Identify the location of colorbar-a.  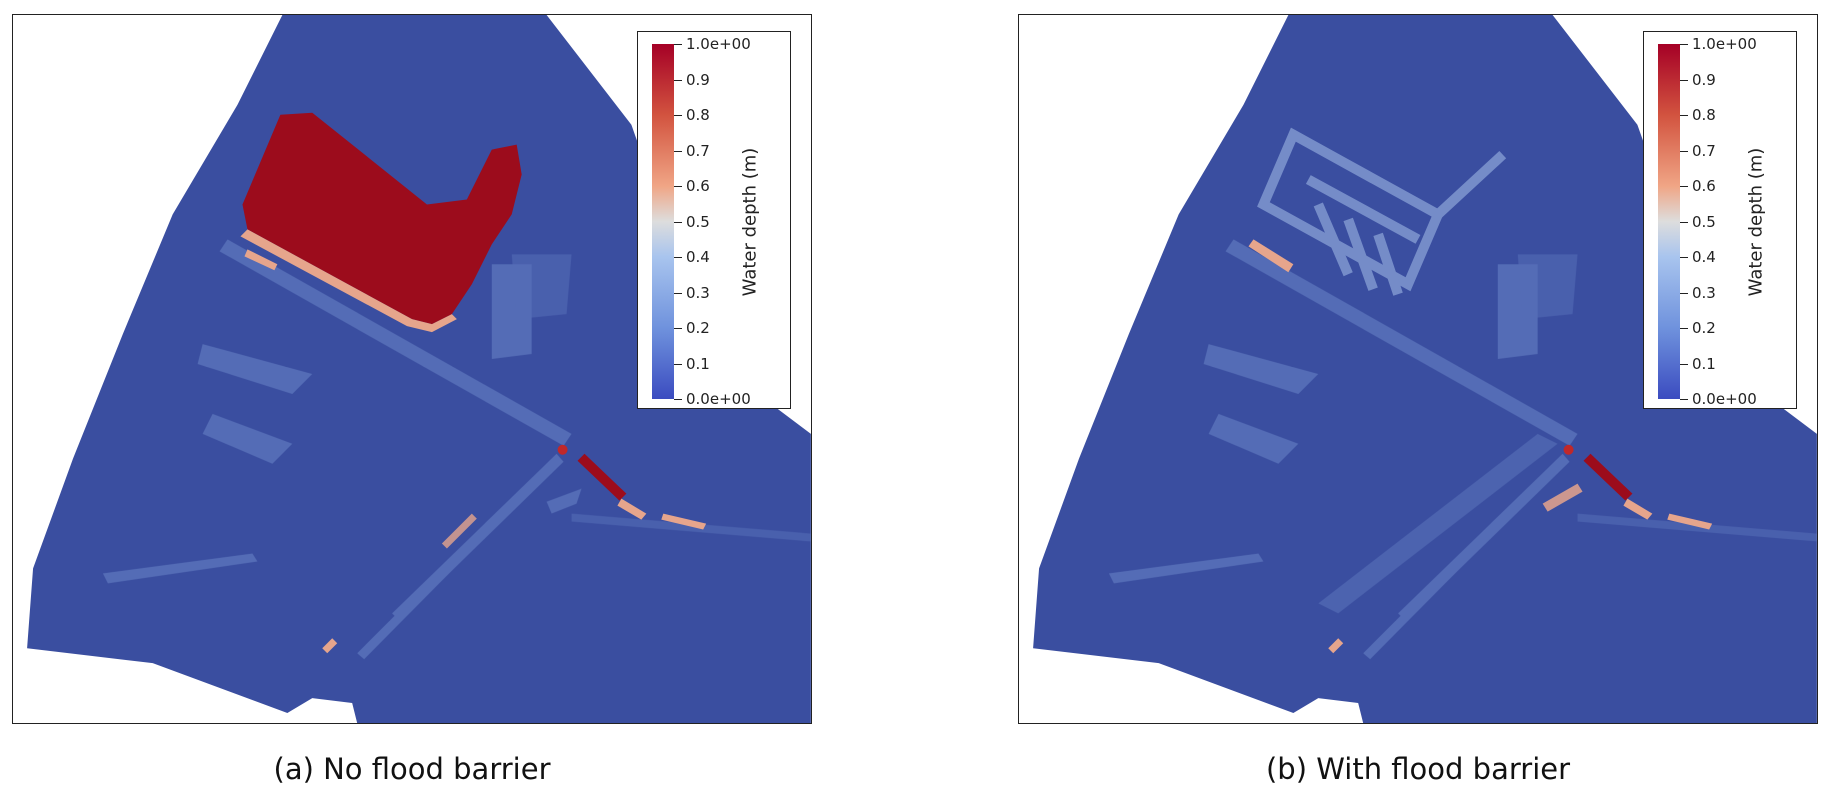
(663, 221).